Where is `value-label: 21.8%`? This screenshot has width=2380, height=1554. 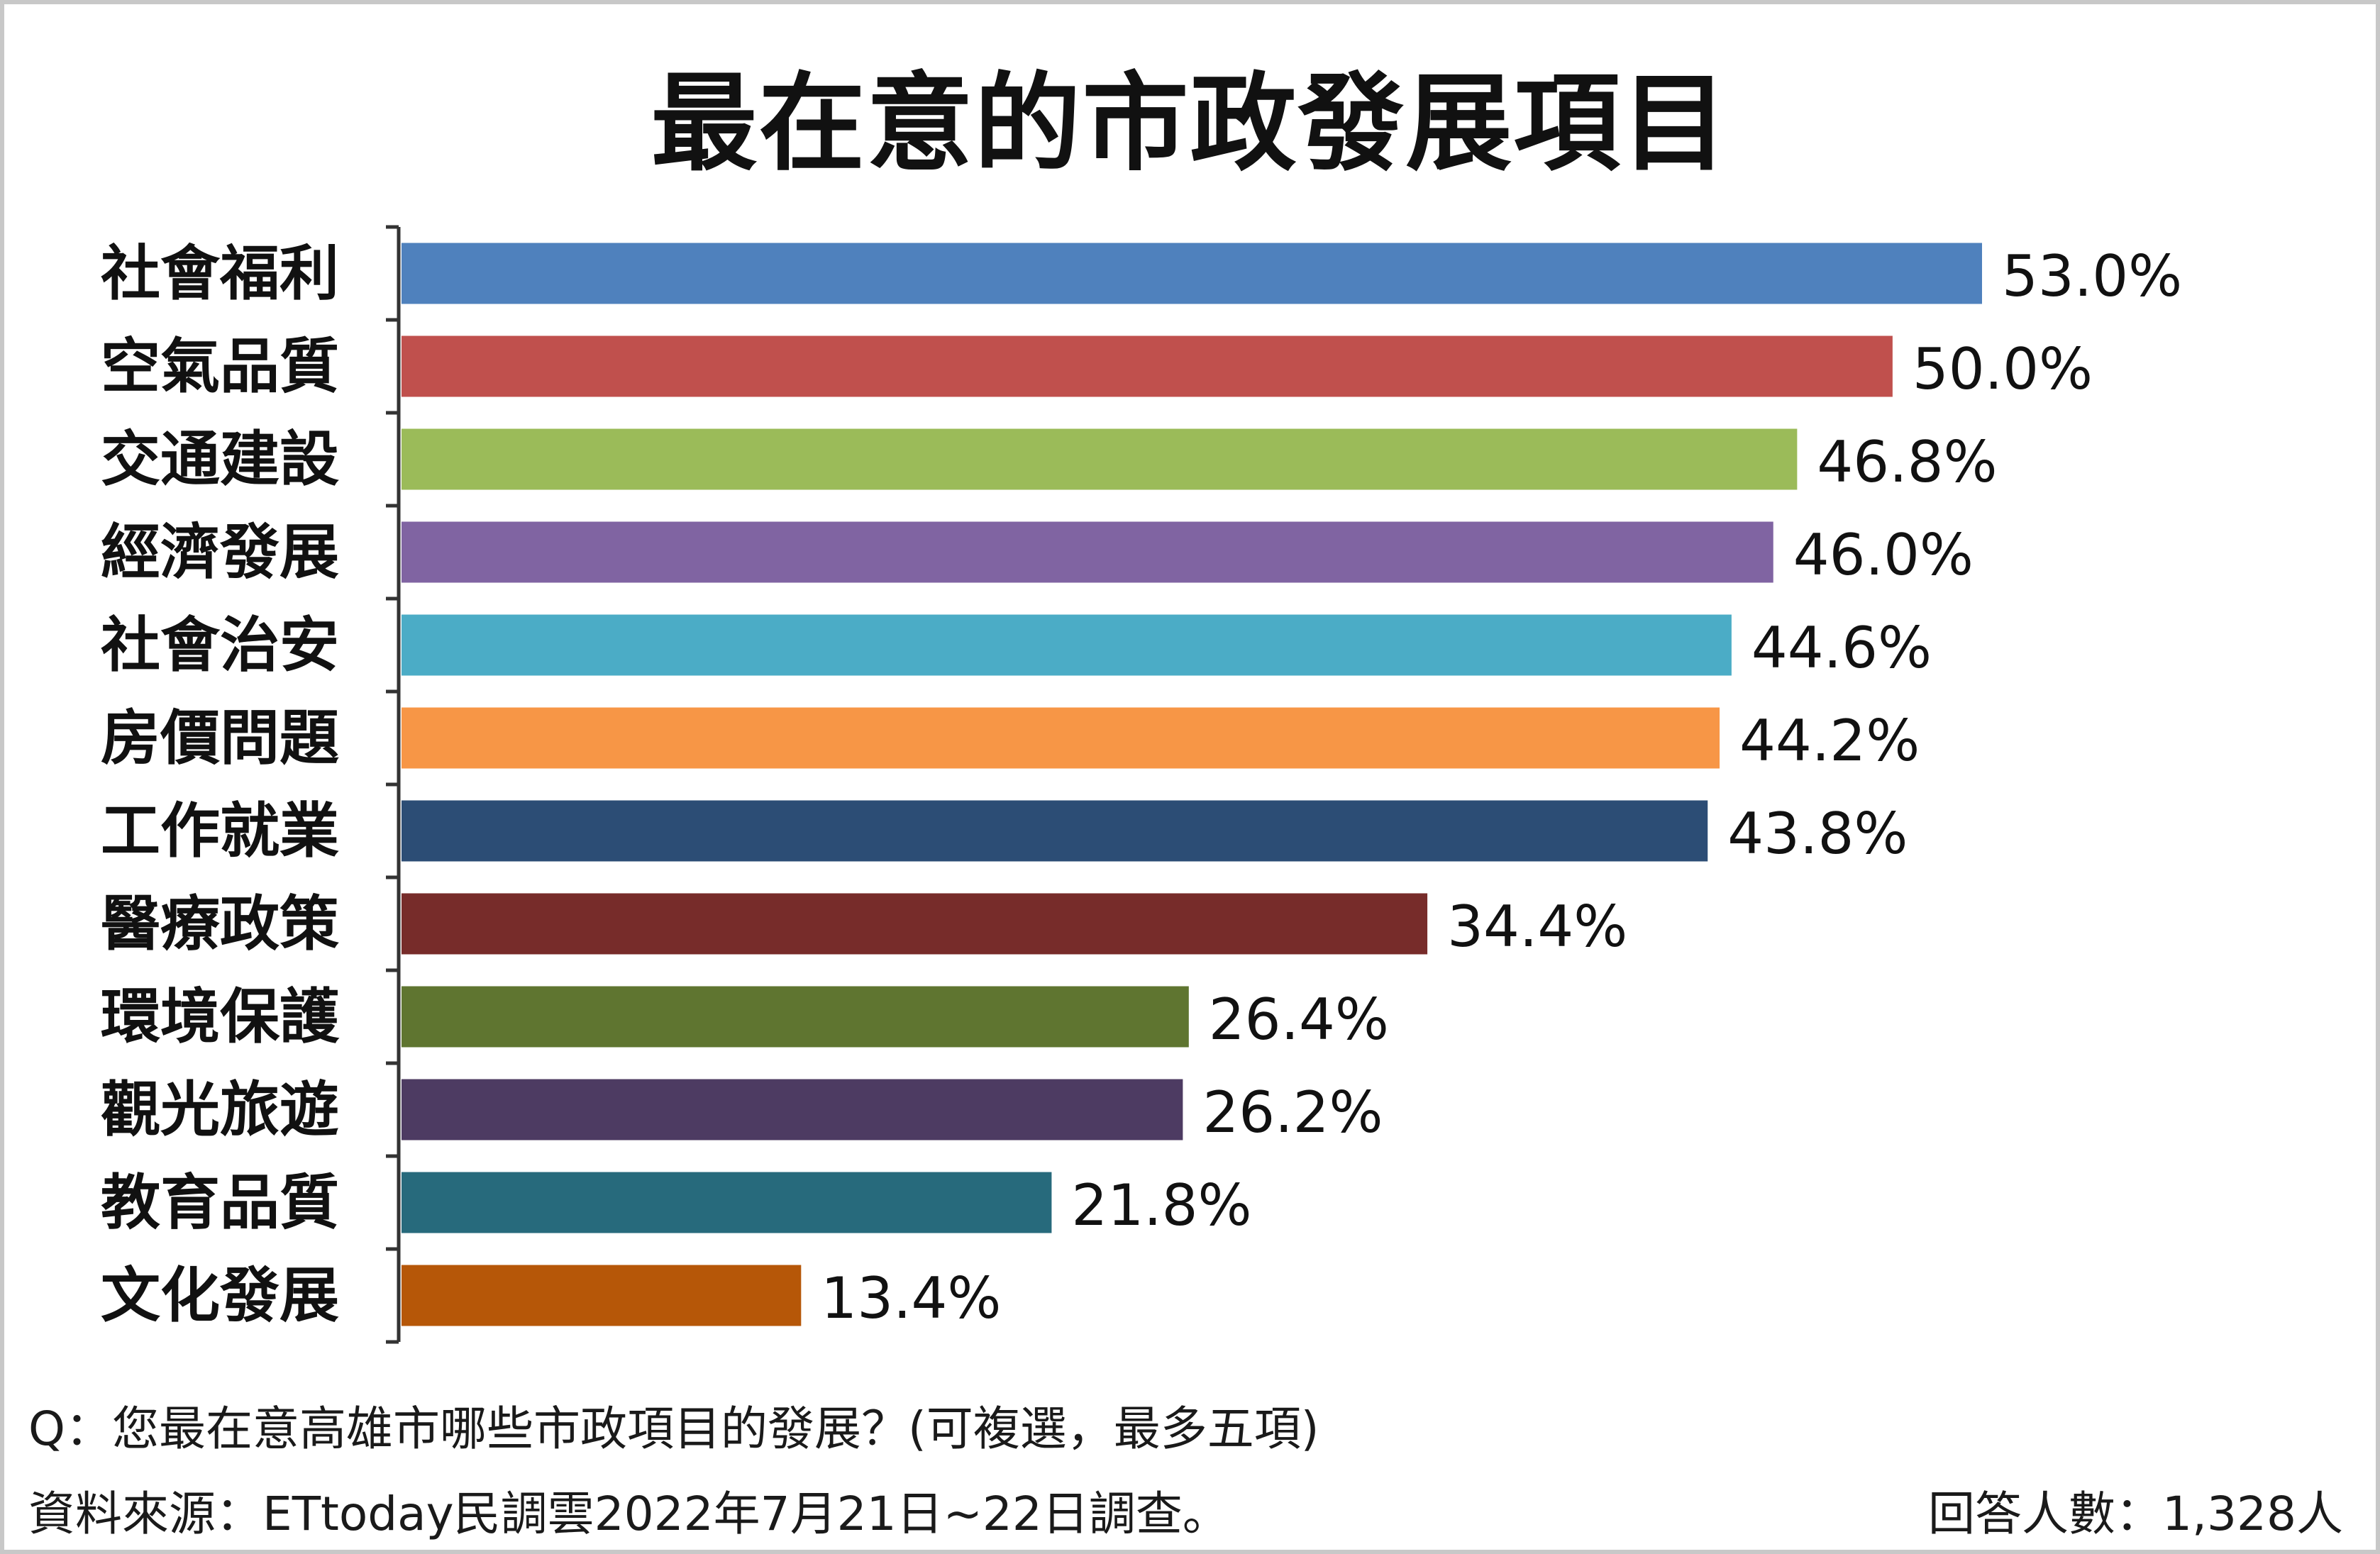 value-label: 21.8% is located at coordinates (1161, 1205).